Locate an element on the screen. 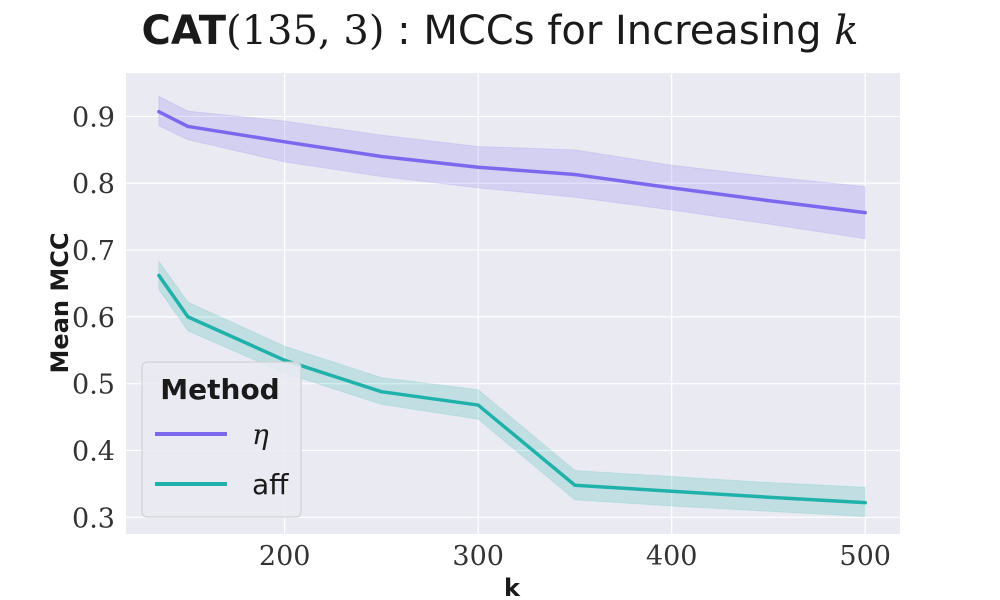 The image size is (1000, 600). legend-label-aff: aff is located at coordinates (270, 484).